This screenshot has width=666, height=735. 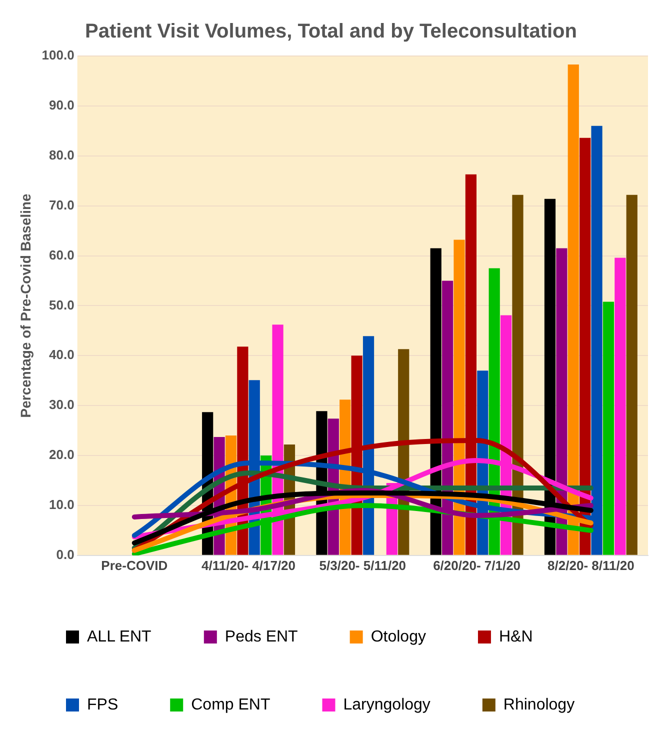 What do you see at coordinates (61, 105) in the screenshot?
I see `y-tick-label: 90.0` at bounding box center [61, 105].